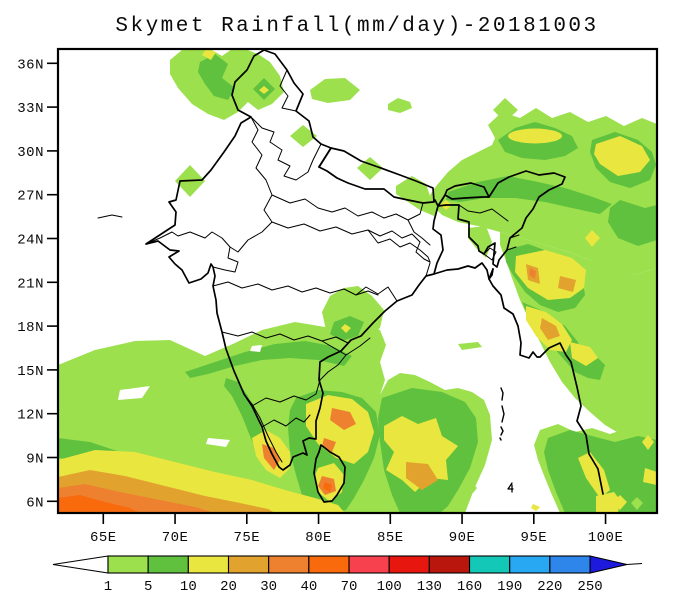 Image resolution: width=700 pixels, height=600 pixels. Describe the element at coordinates (356, 26) in the screenshot. I see `chart-title: Skymet Rainfall(mm/day)-20181003` at that location.